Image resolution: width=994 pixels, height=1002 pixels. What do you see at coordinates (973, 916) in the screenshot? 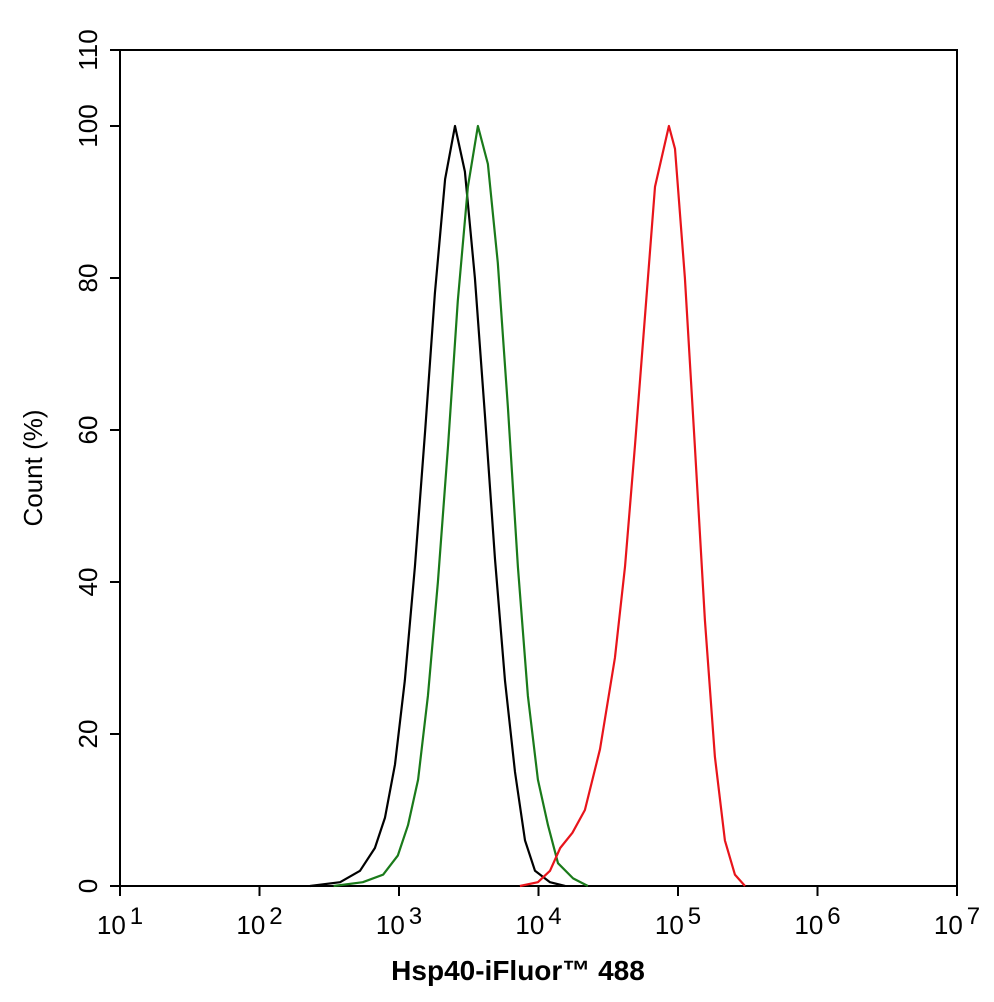
I see `x-tick-exponent: 7` at bounding box center [973, 916].